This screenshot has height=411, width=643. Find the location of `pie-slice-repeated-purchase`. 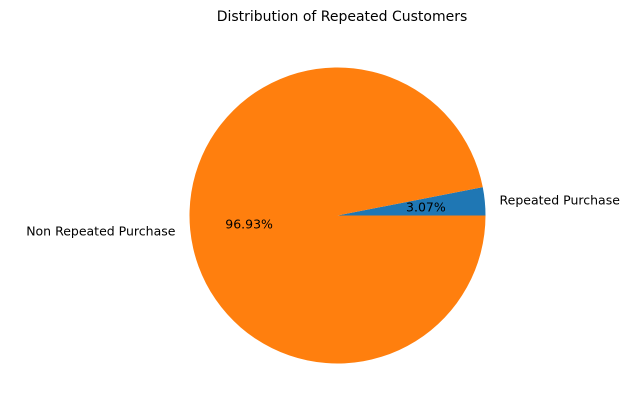

pie-slice-repeated-purchase is located at coordinates (411, 201).